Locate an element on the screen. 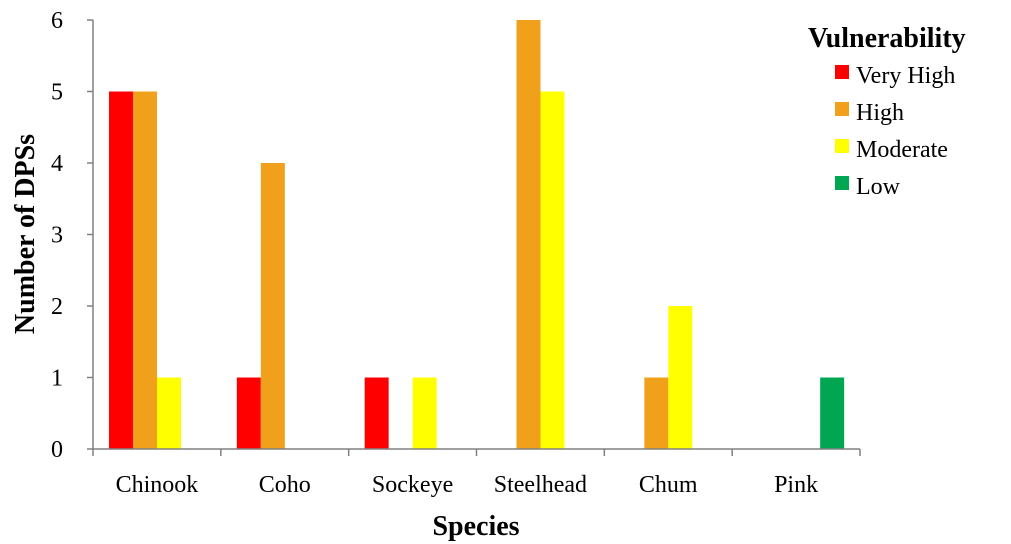  x-tick-label: Coho is located at coordinates (285, 485).